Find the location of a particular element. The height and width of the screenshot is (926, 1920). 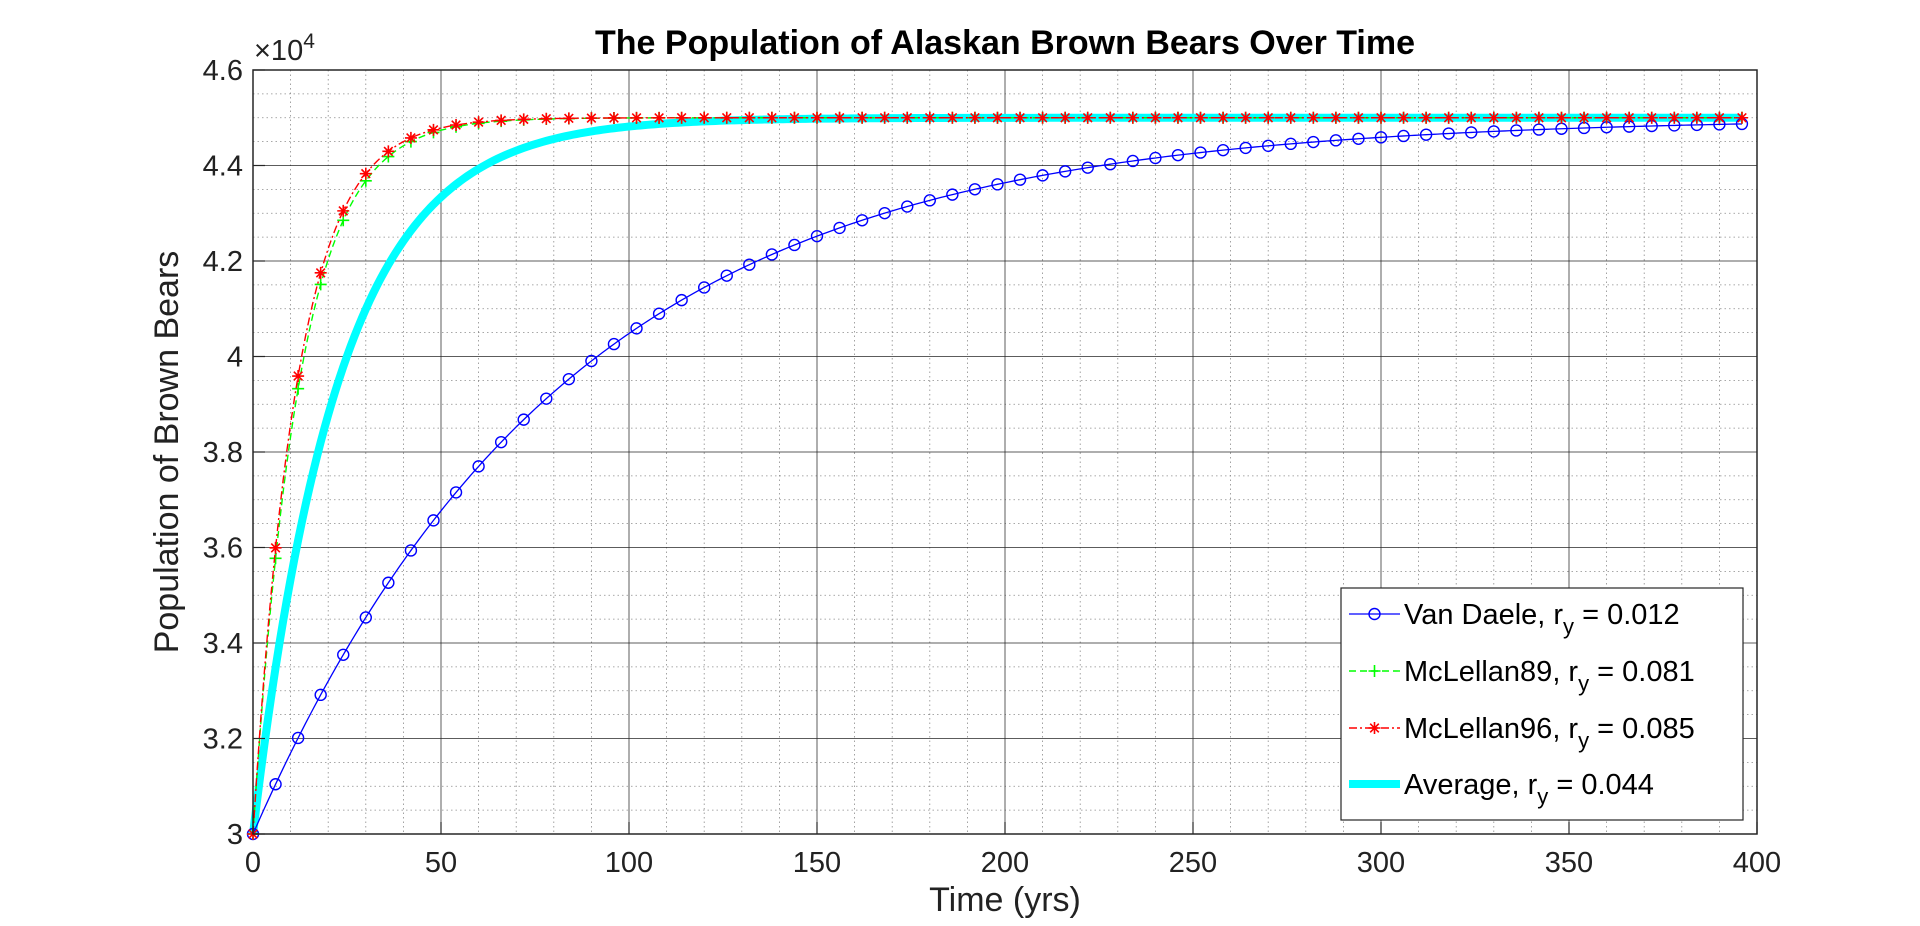

x-tick-label: 0 is located at coordinates (253, 863).